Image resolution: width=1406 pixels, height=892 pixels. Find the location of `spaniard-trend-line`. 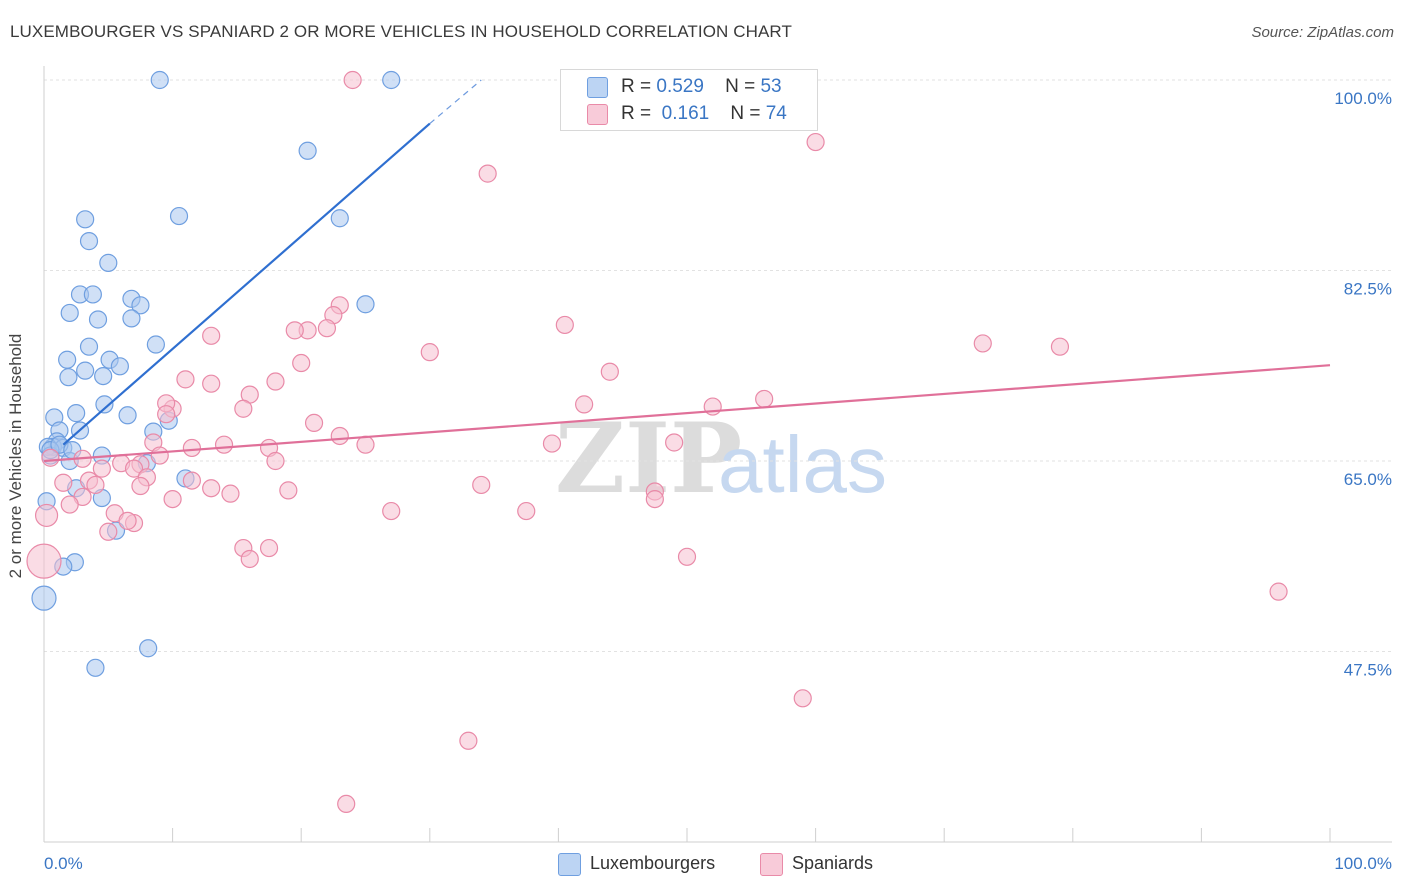

spaniard-trend-line is located at coordinates (687, 413).